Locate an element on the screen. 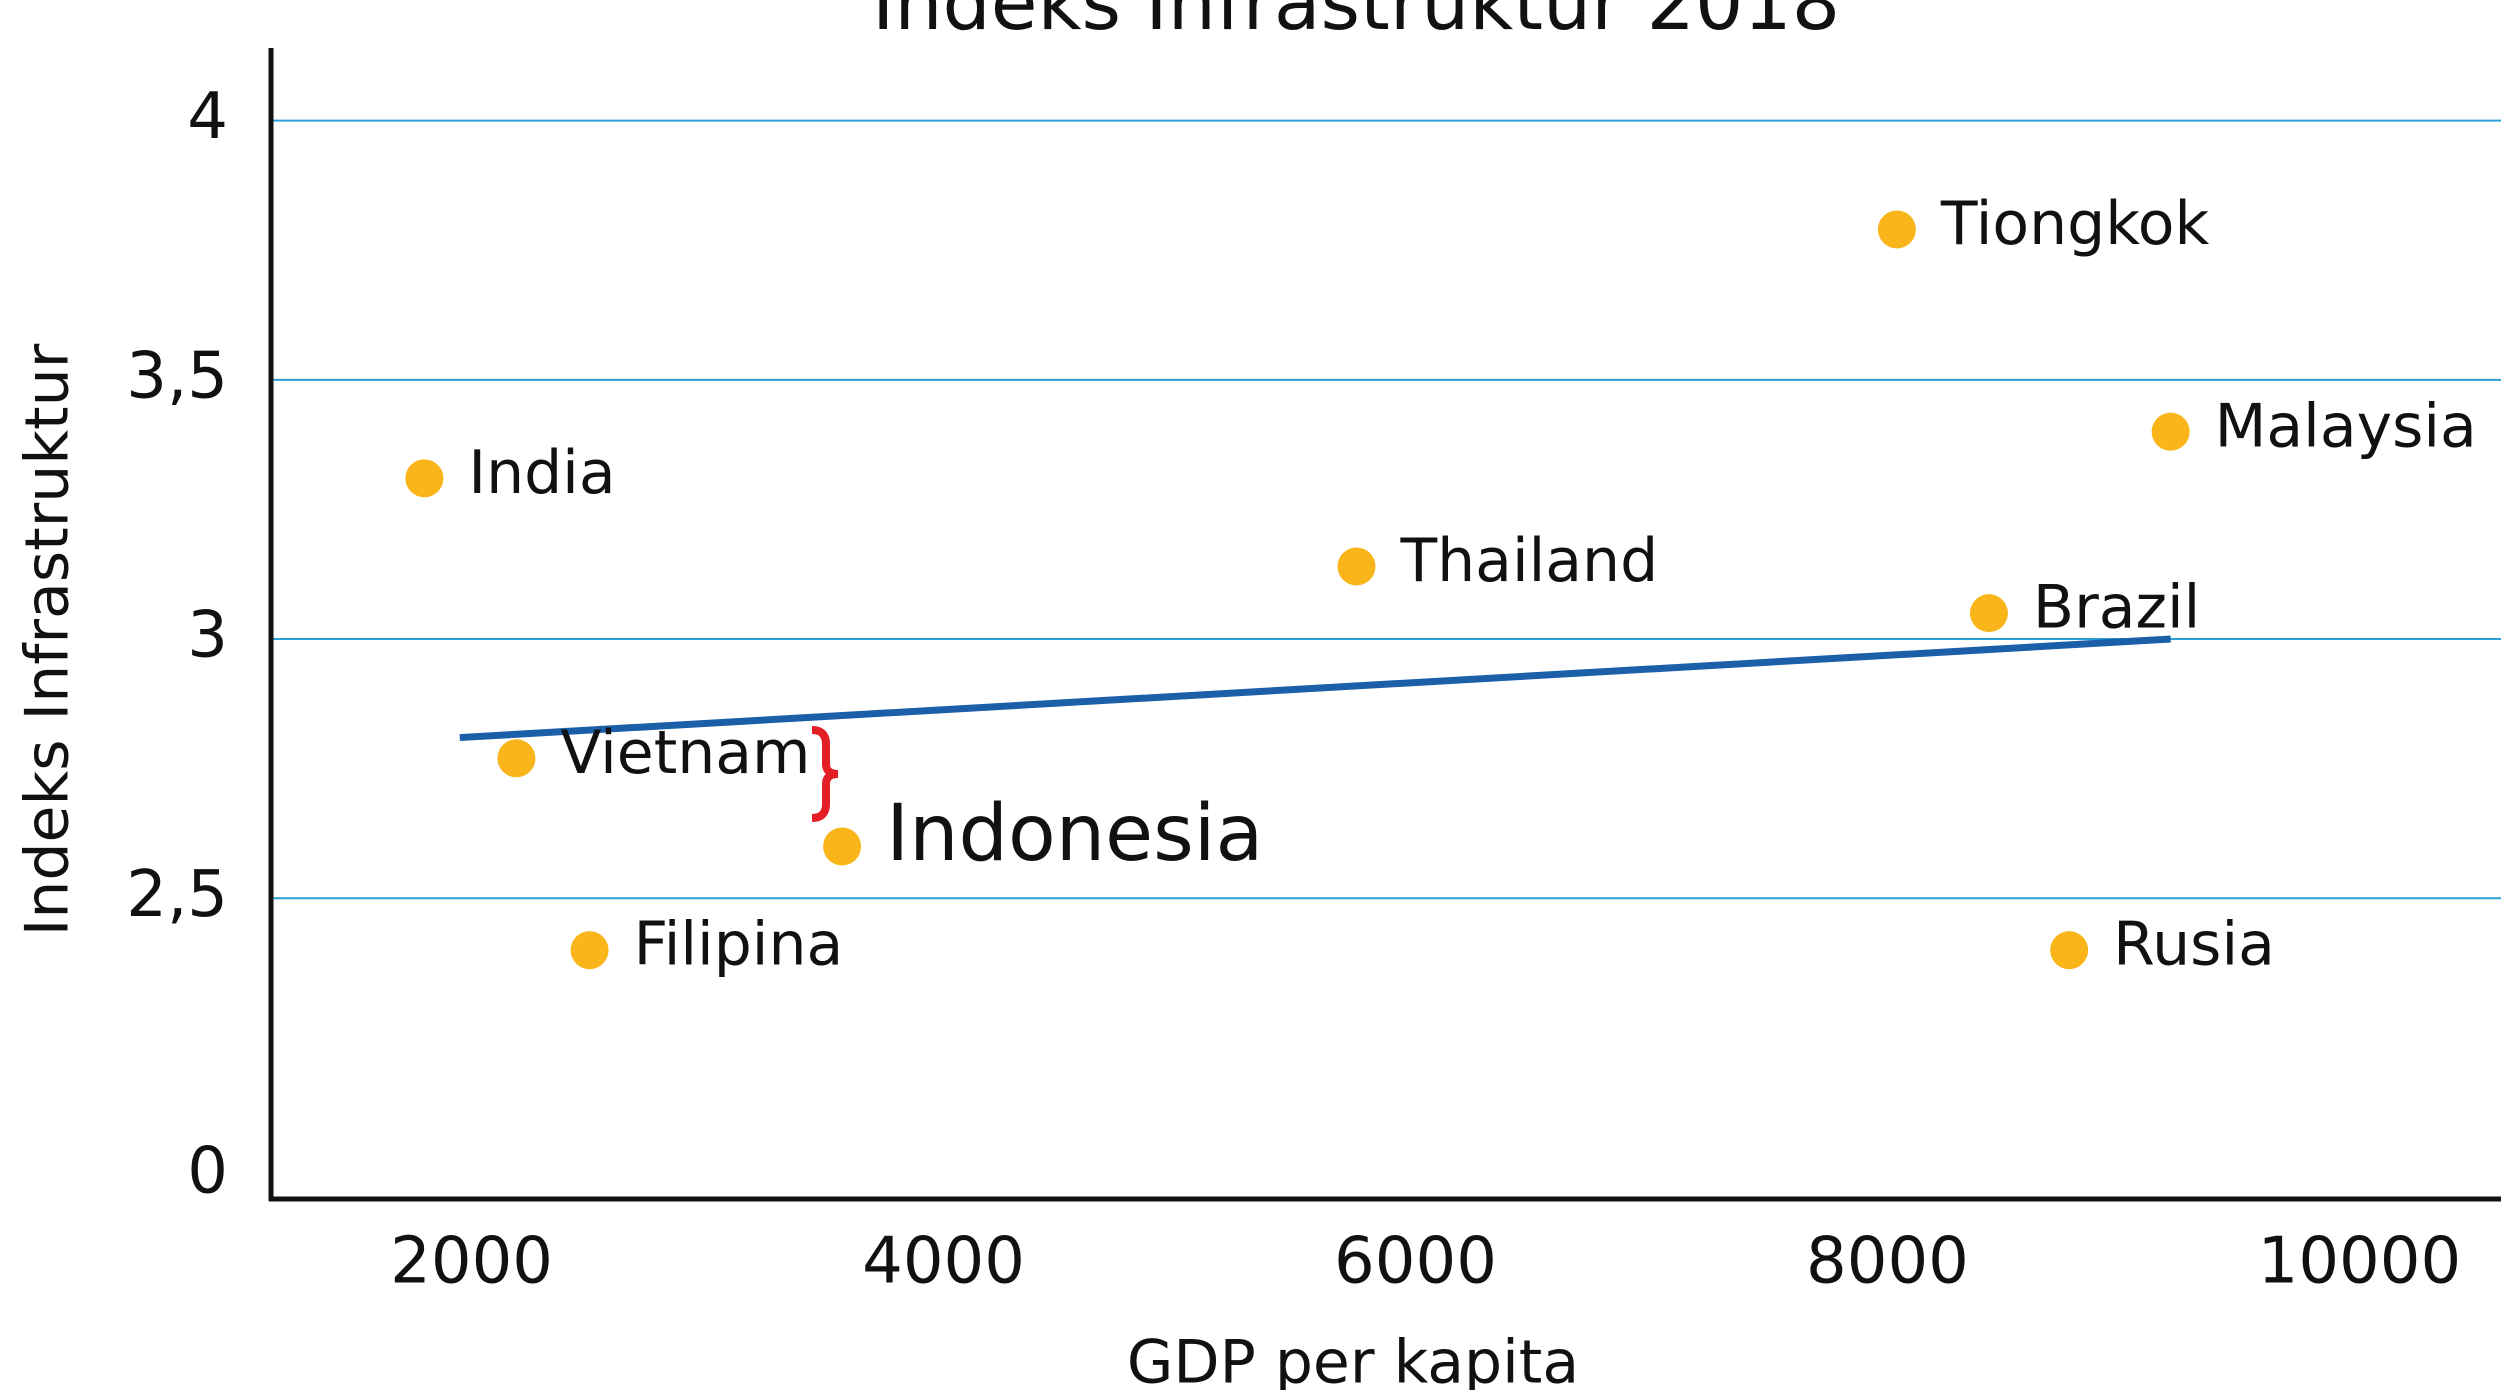 This screenshot has height=1390, width=2501. point-label: Vietnam is located at coordinates (685, 753).